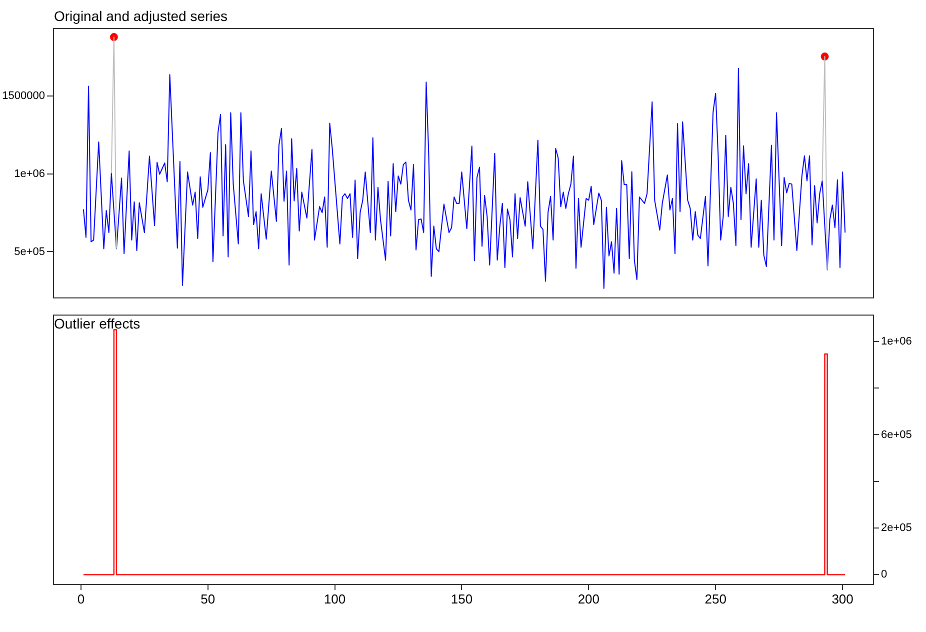 The height and width of the screenshot is (632, 926). Describe the element at coordinates (884, 574) in the screenshot. I see `y2-tick-label: 0` at that location.